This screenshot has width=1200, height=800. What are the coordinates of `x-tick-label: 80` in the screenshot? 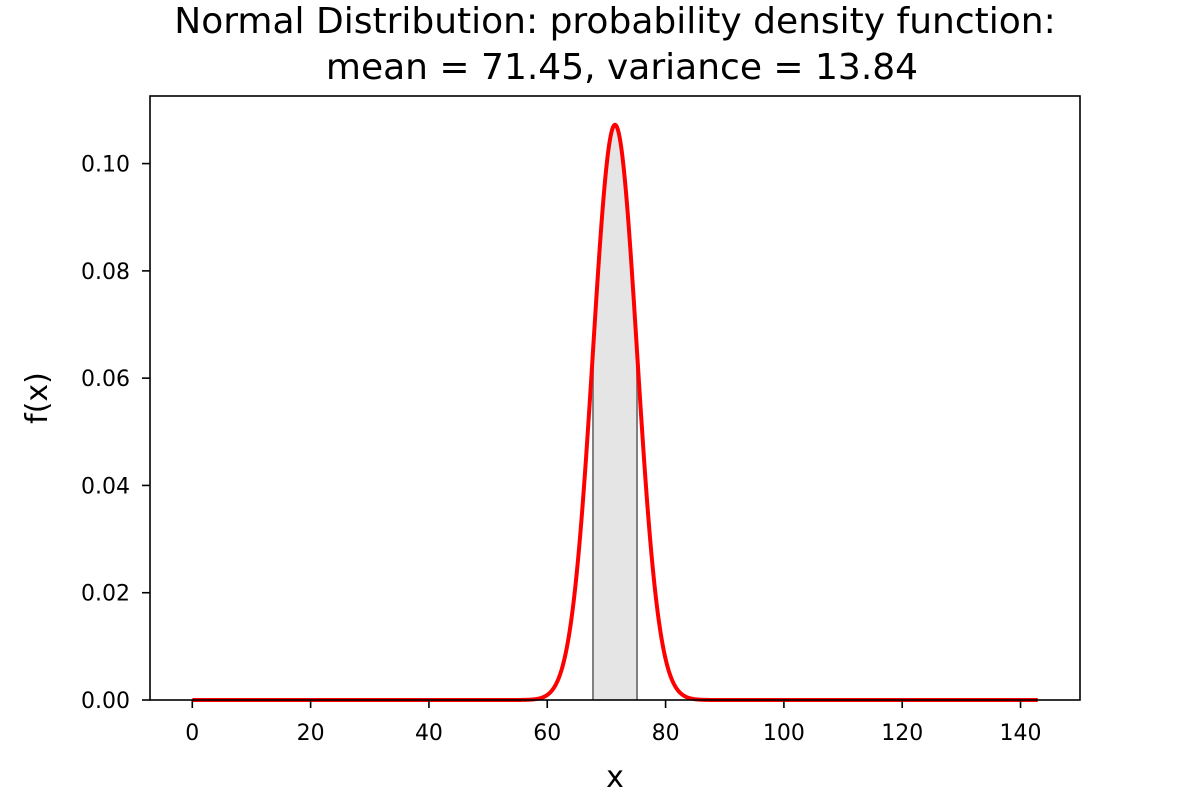 It's located at (666, 733).